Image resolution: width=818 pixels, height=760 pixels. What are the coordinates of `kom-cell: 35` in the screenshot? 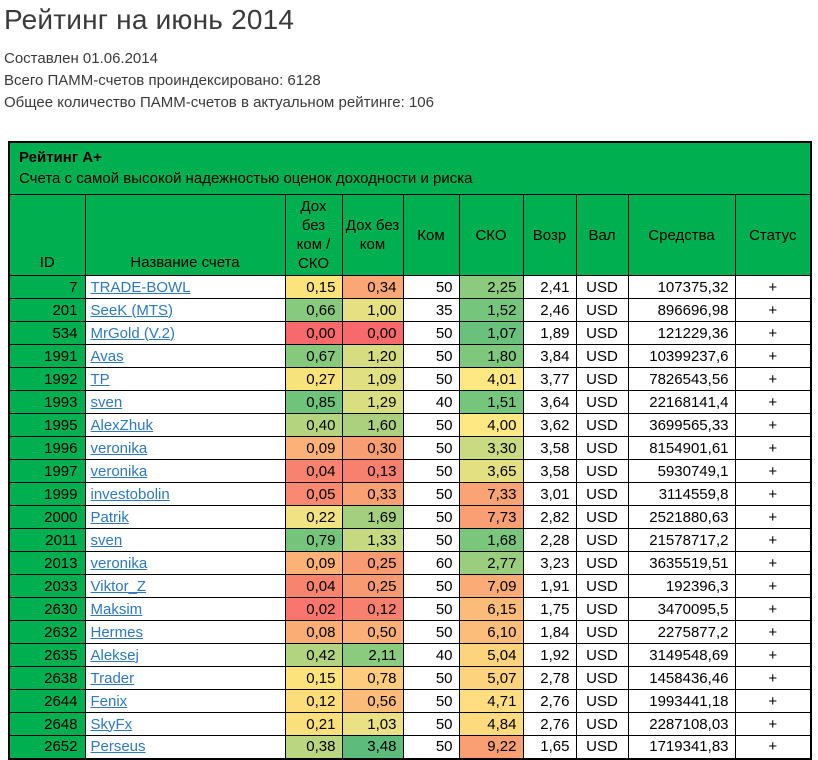 It's located at (431, 310).